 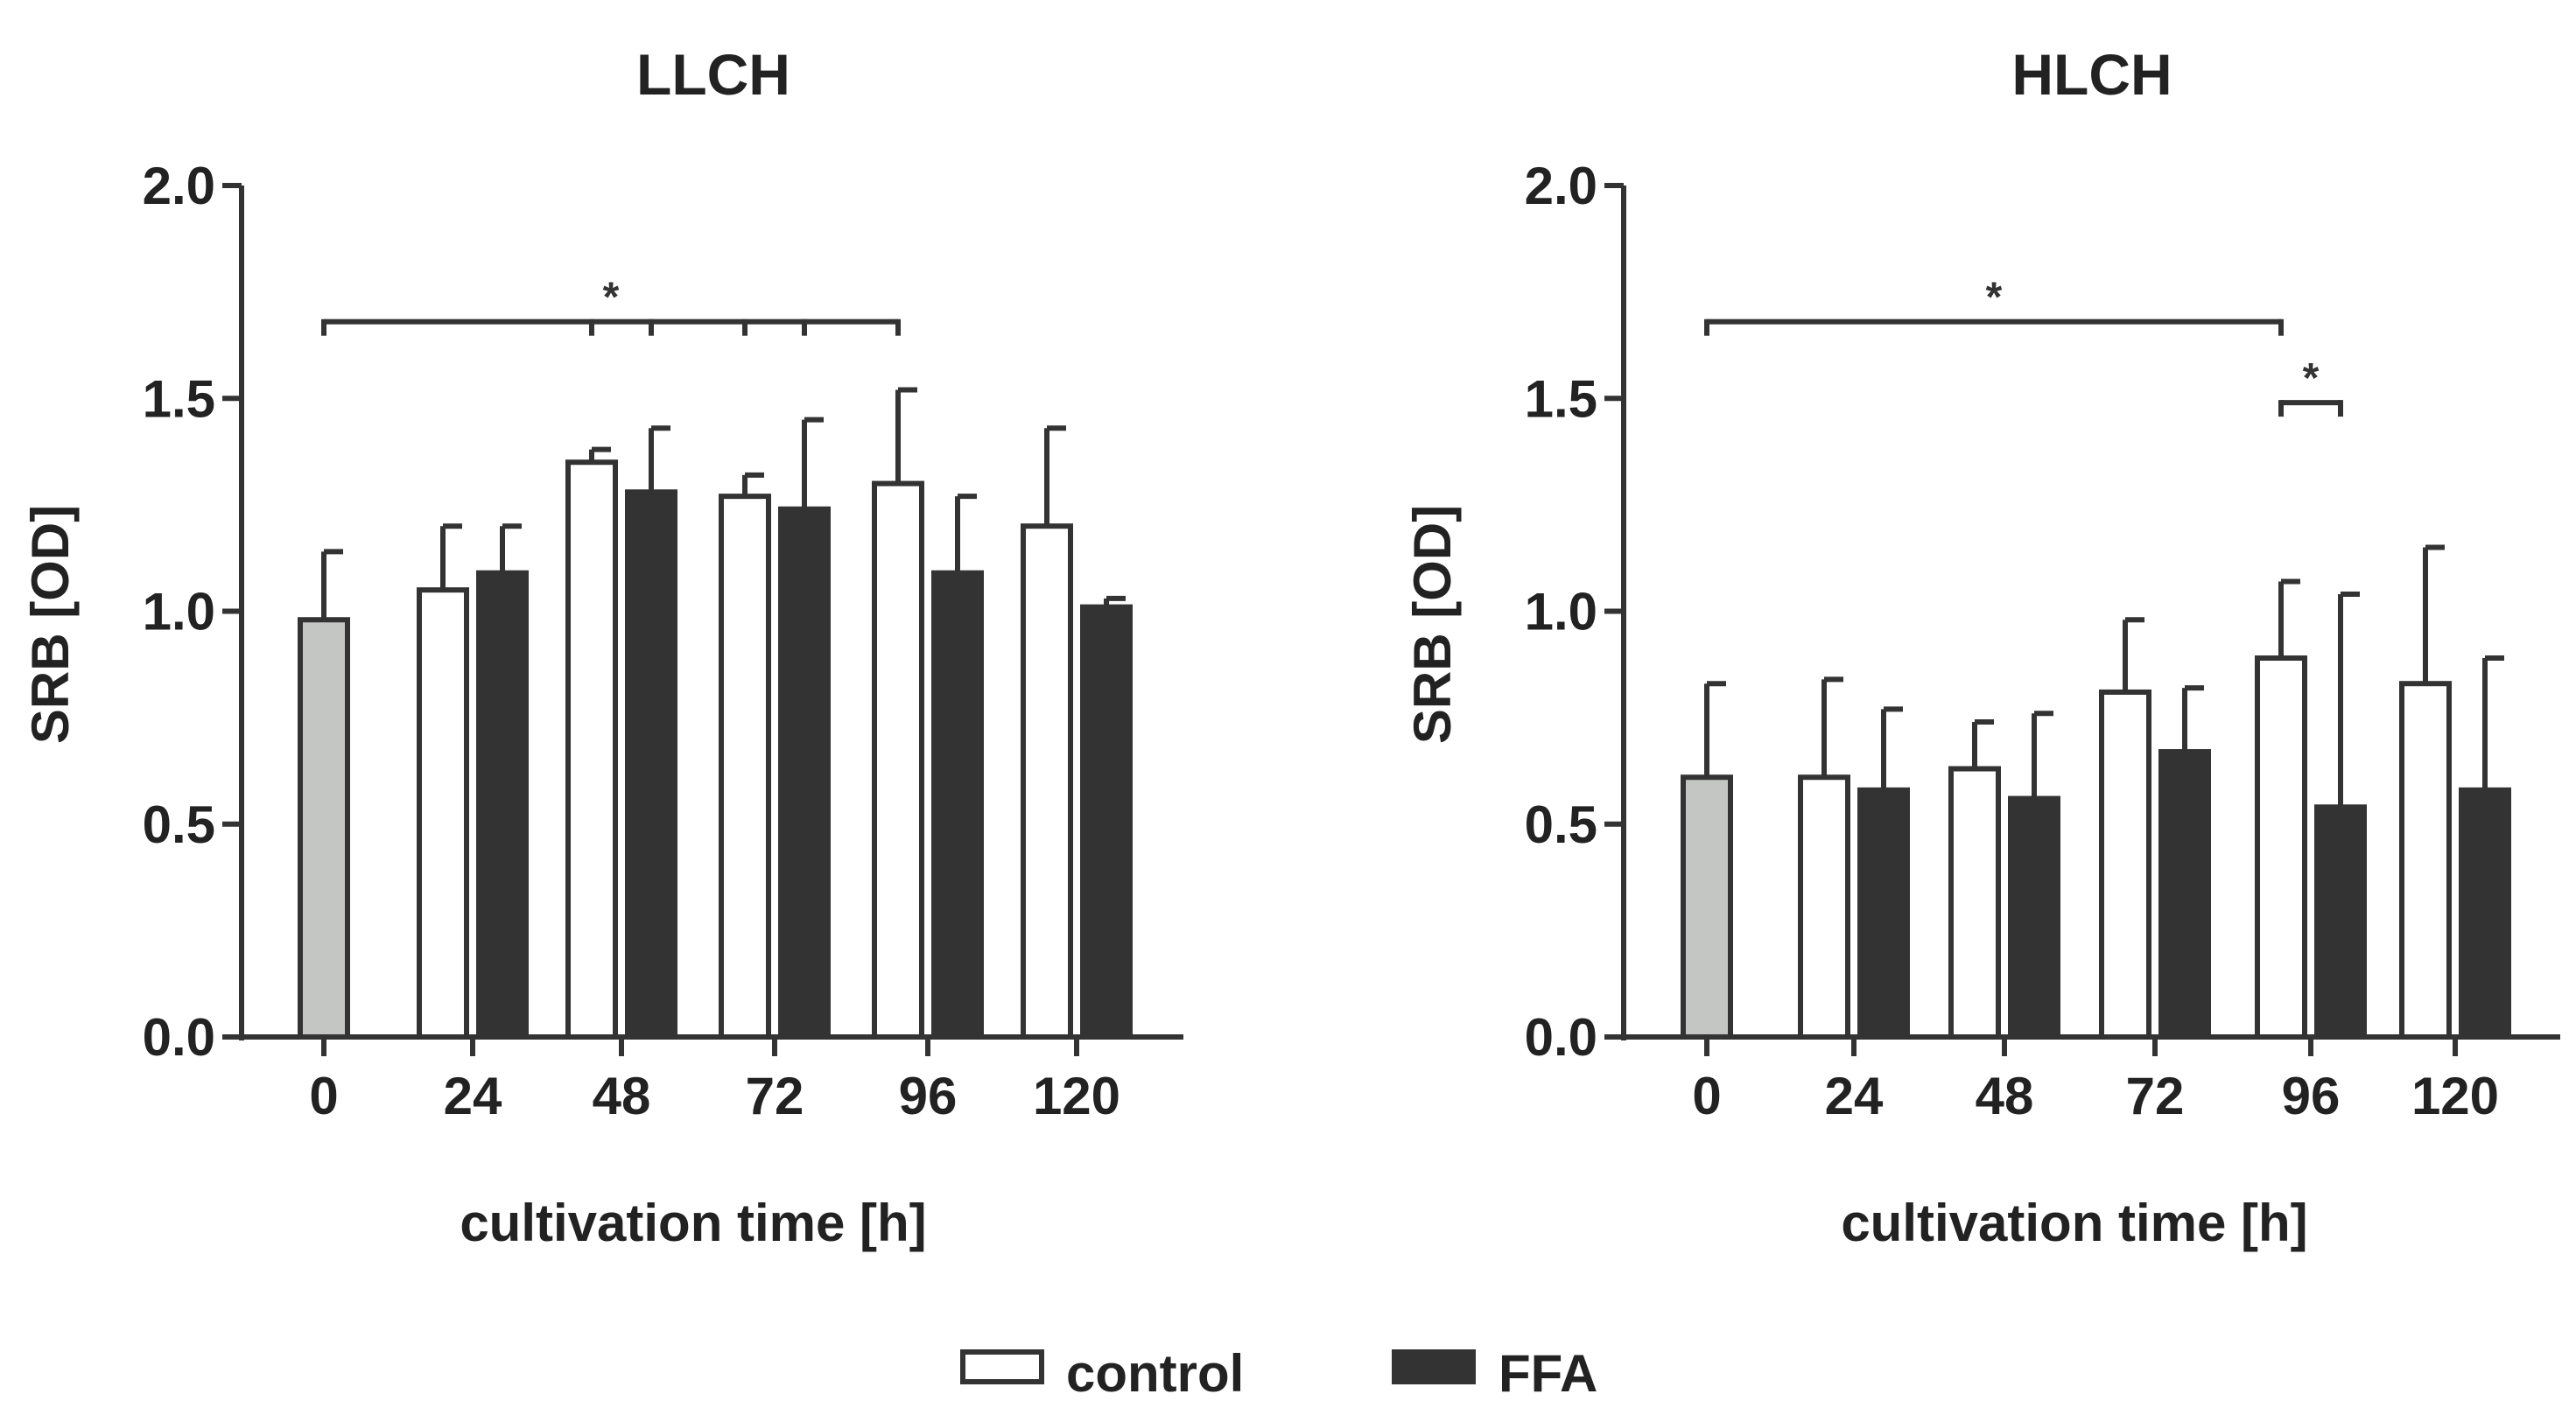 I want to click on legend: control FFA, so click(x=1278, y=1374).